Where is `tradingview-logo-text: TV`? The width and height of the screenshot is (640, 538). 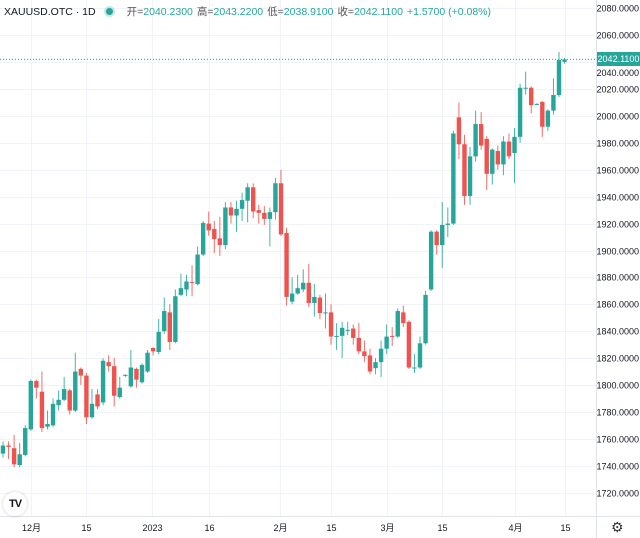 tradingview-logo-text: TV is located at coordinates (15, 504).